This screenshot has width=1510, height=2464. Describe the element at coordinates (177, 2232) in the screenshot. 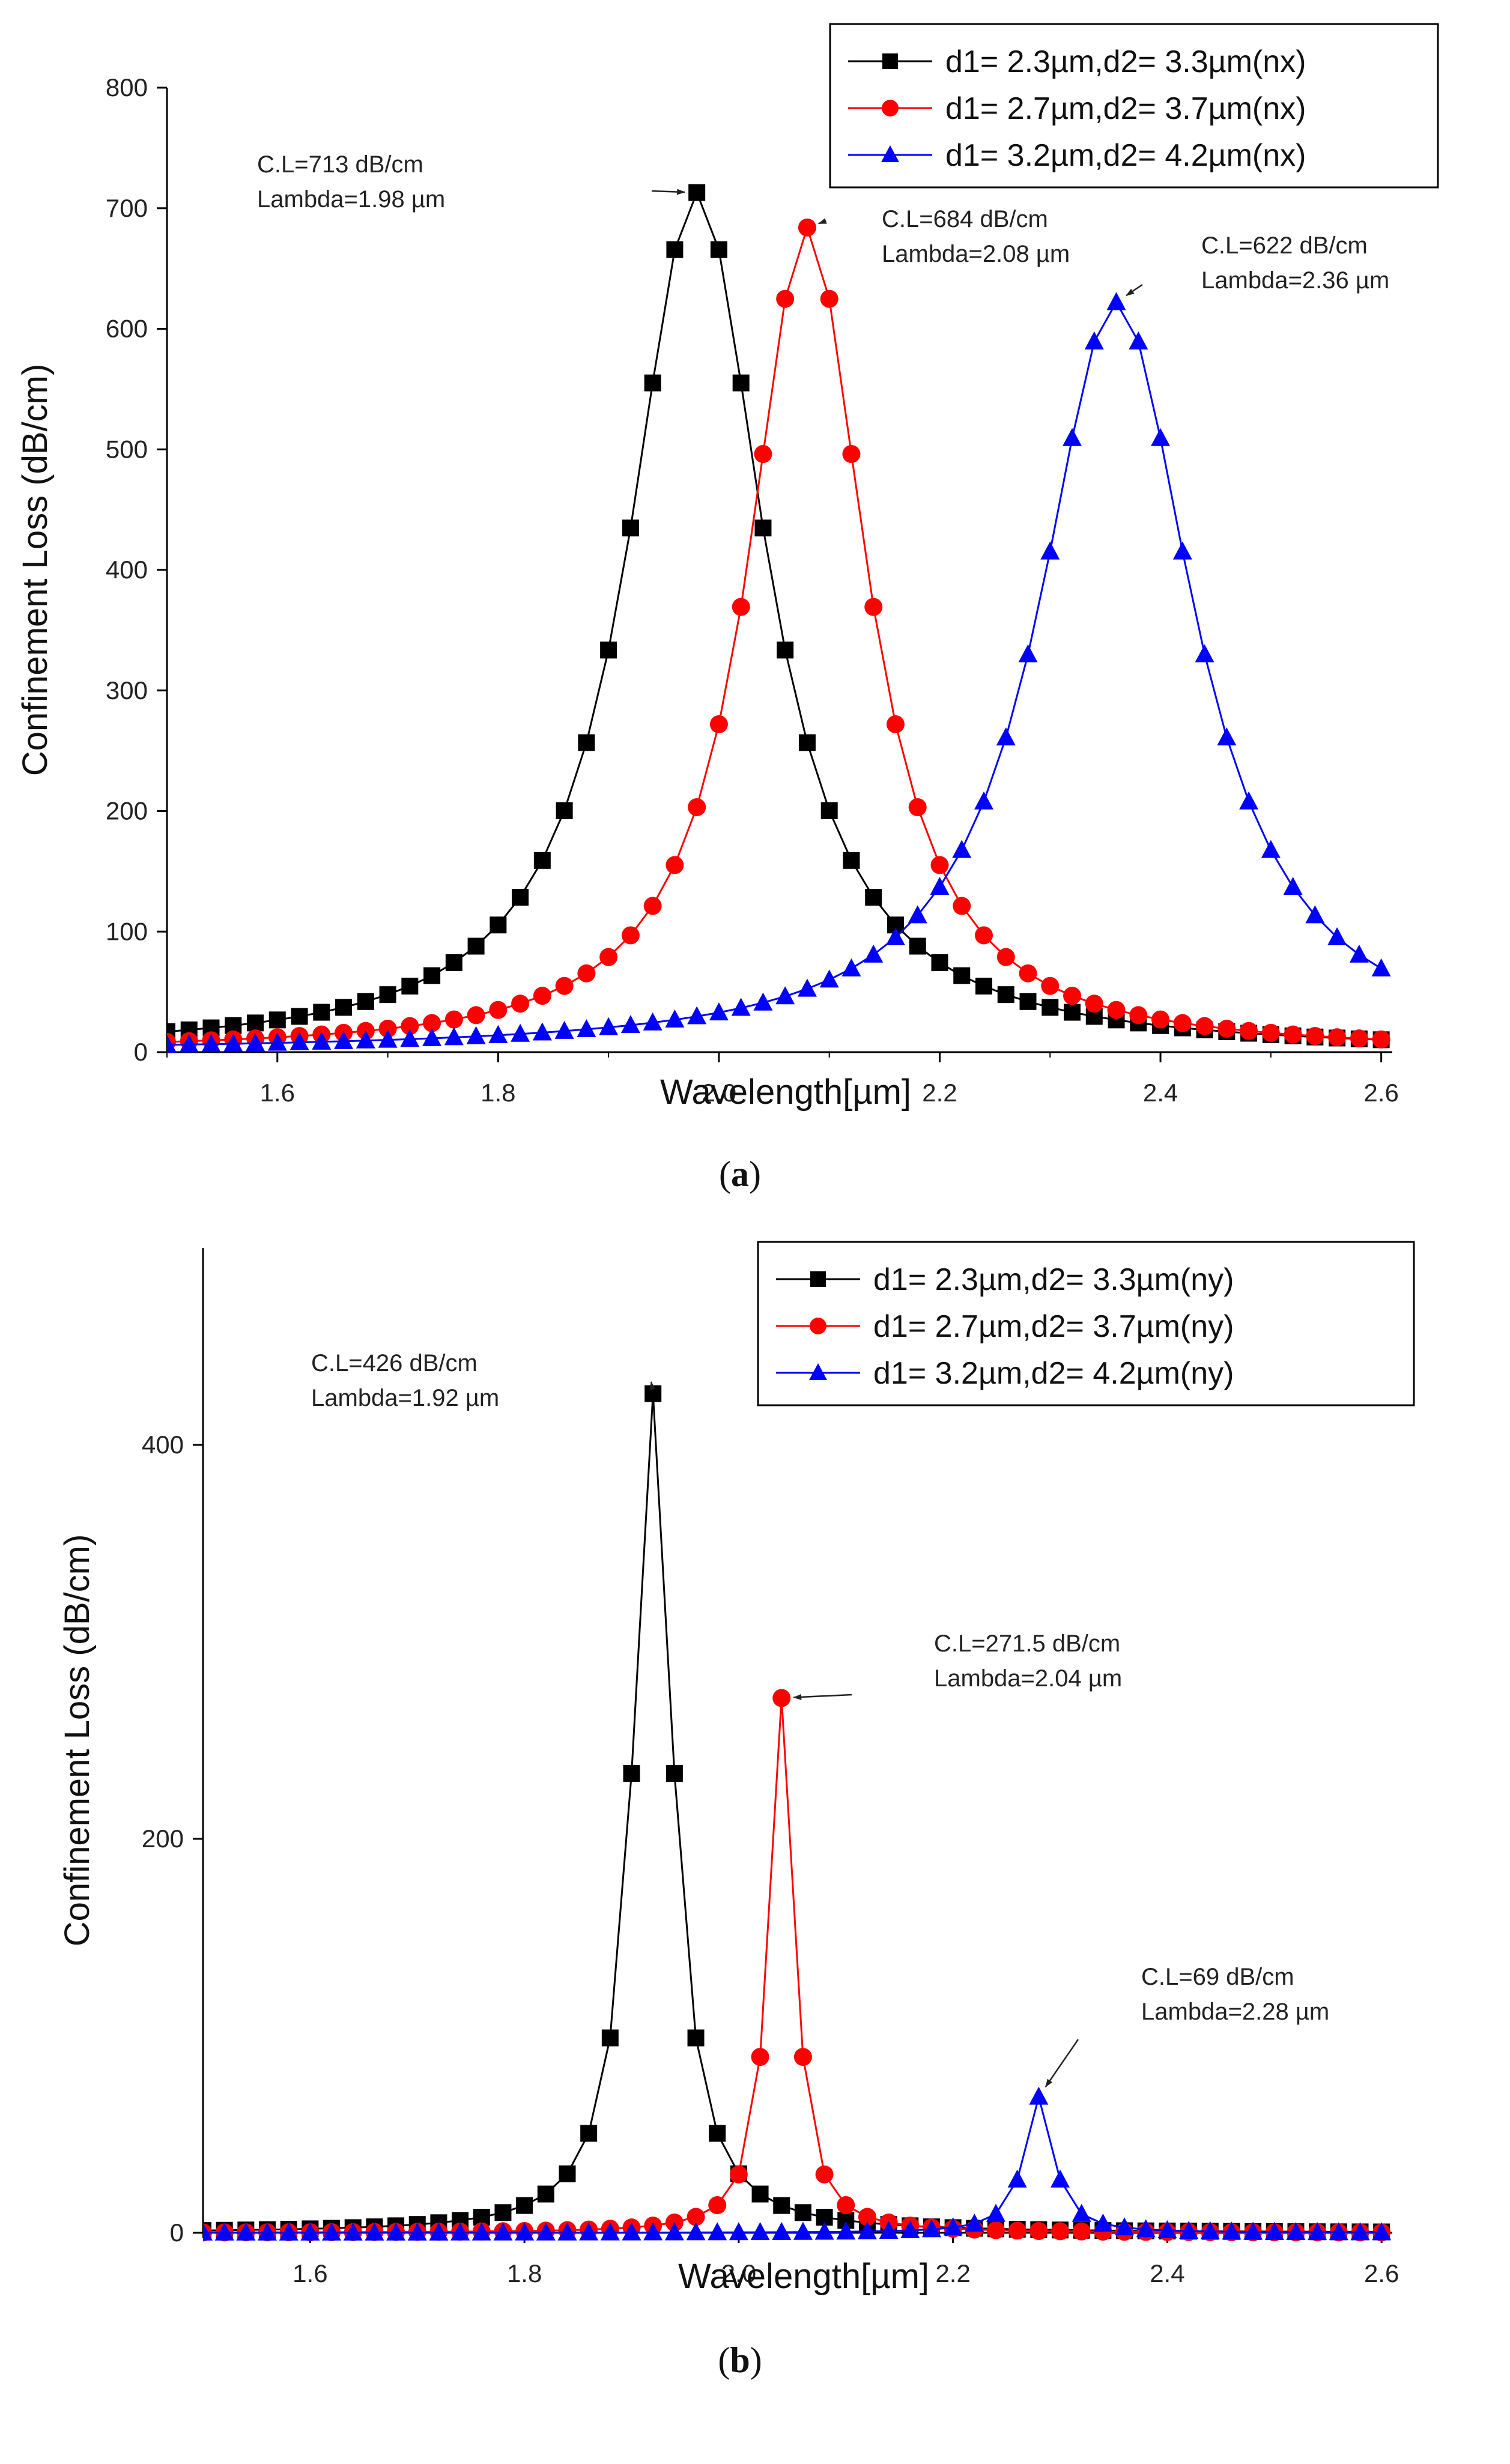

I see `y-tick-label: 0` at that location.